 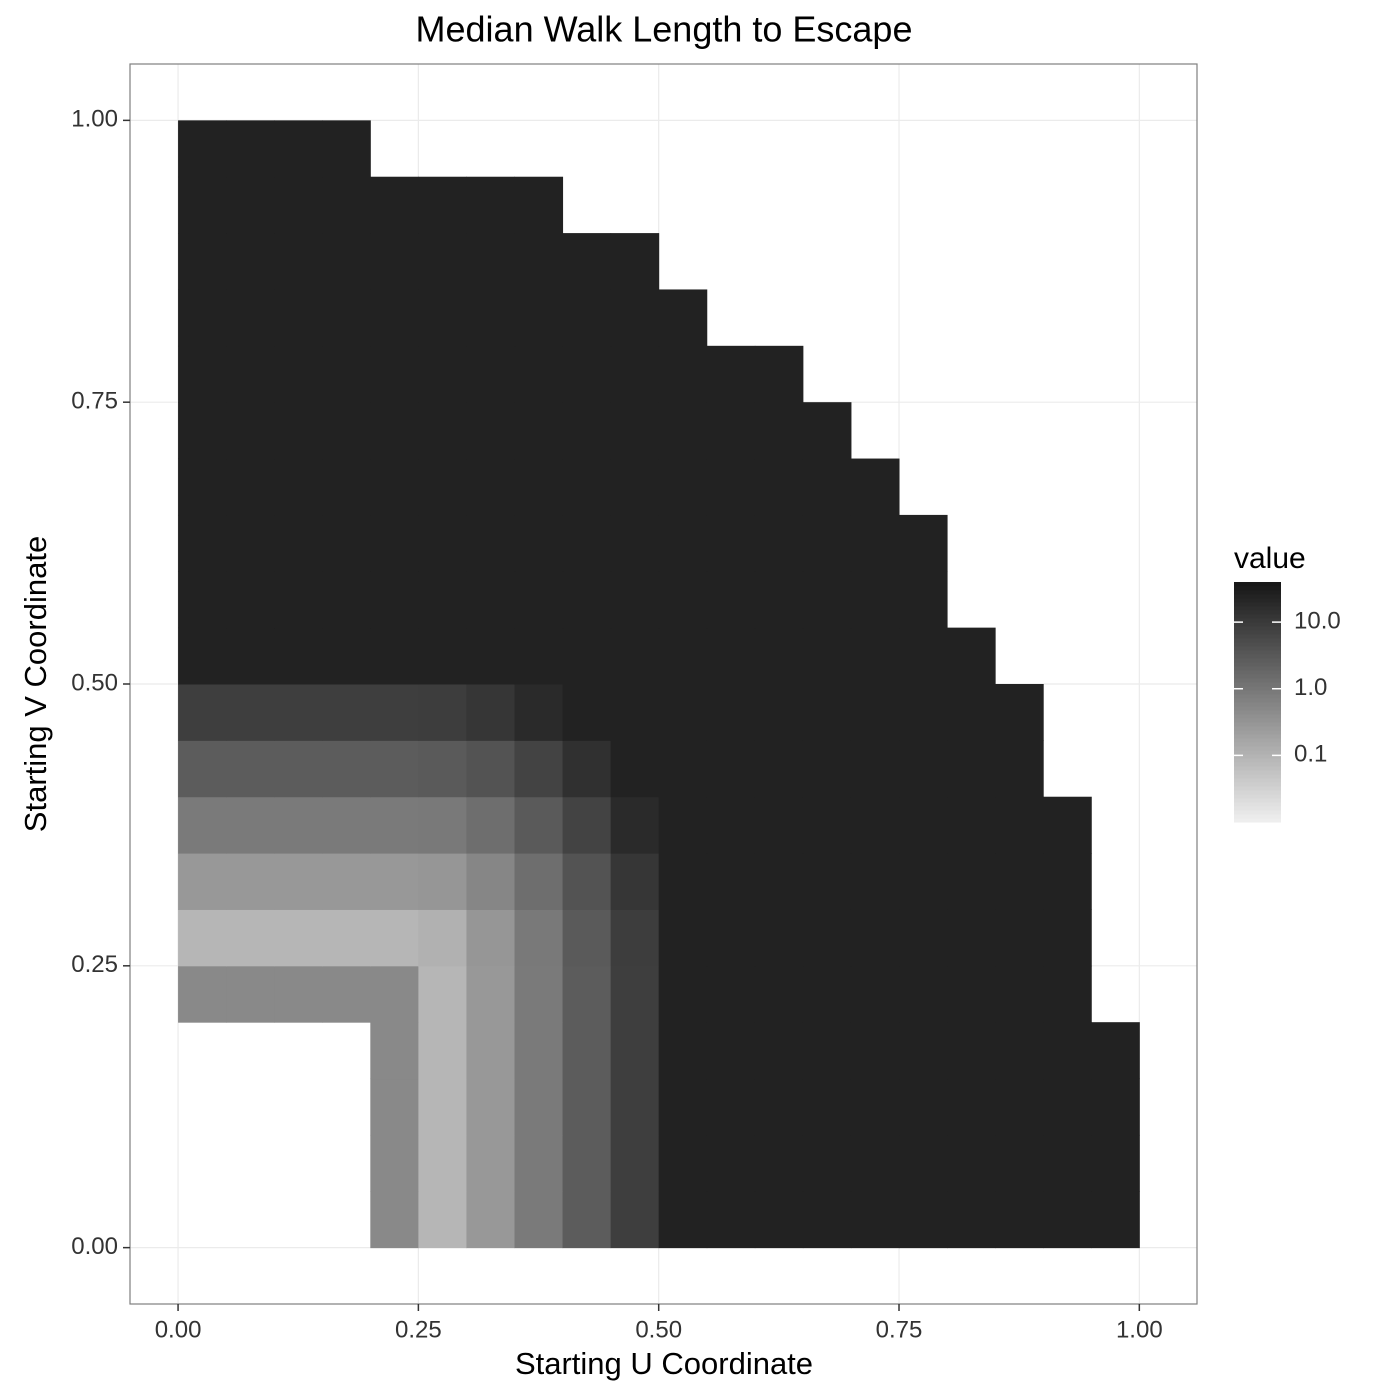 I want to click on y-tick-label: 1.00, so click(x=94, y=119).